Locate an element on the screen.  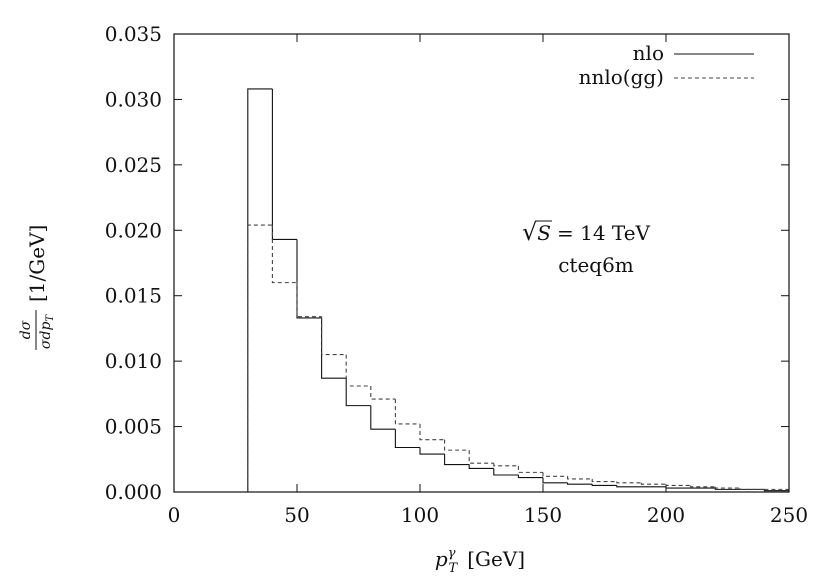
x-tick-labels: 0 50 100 150 200 250 is located at coordinates (488, 515).